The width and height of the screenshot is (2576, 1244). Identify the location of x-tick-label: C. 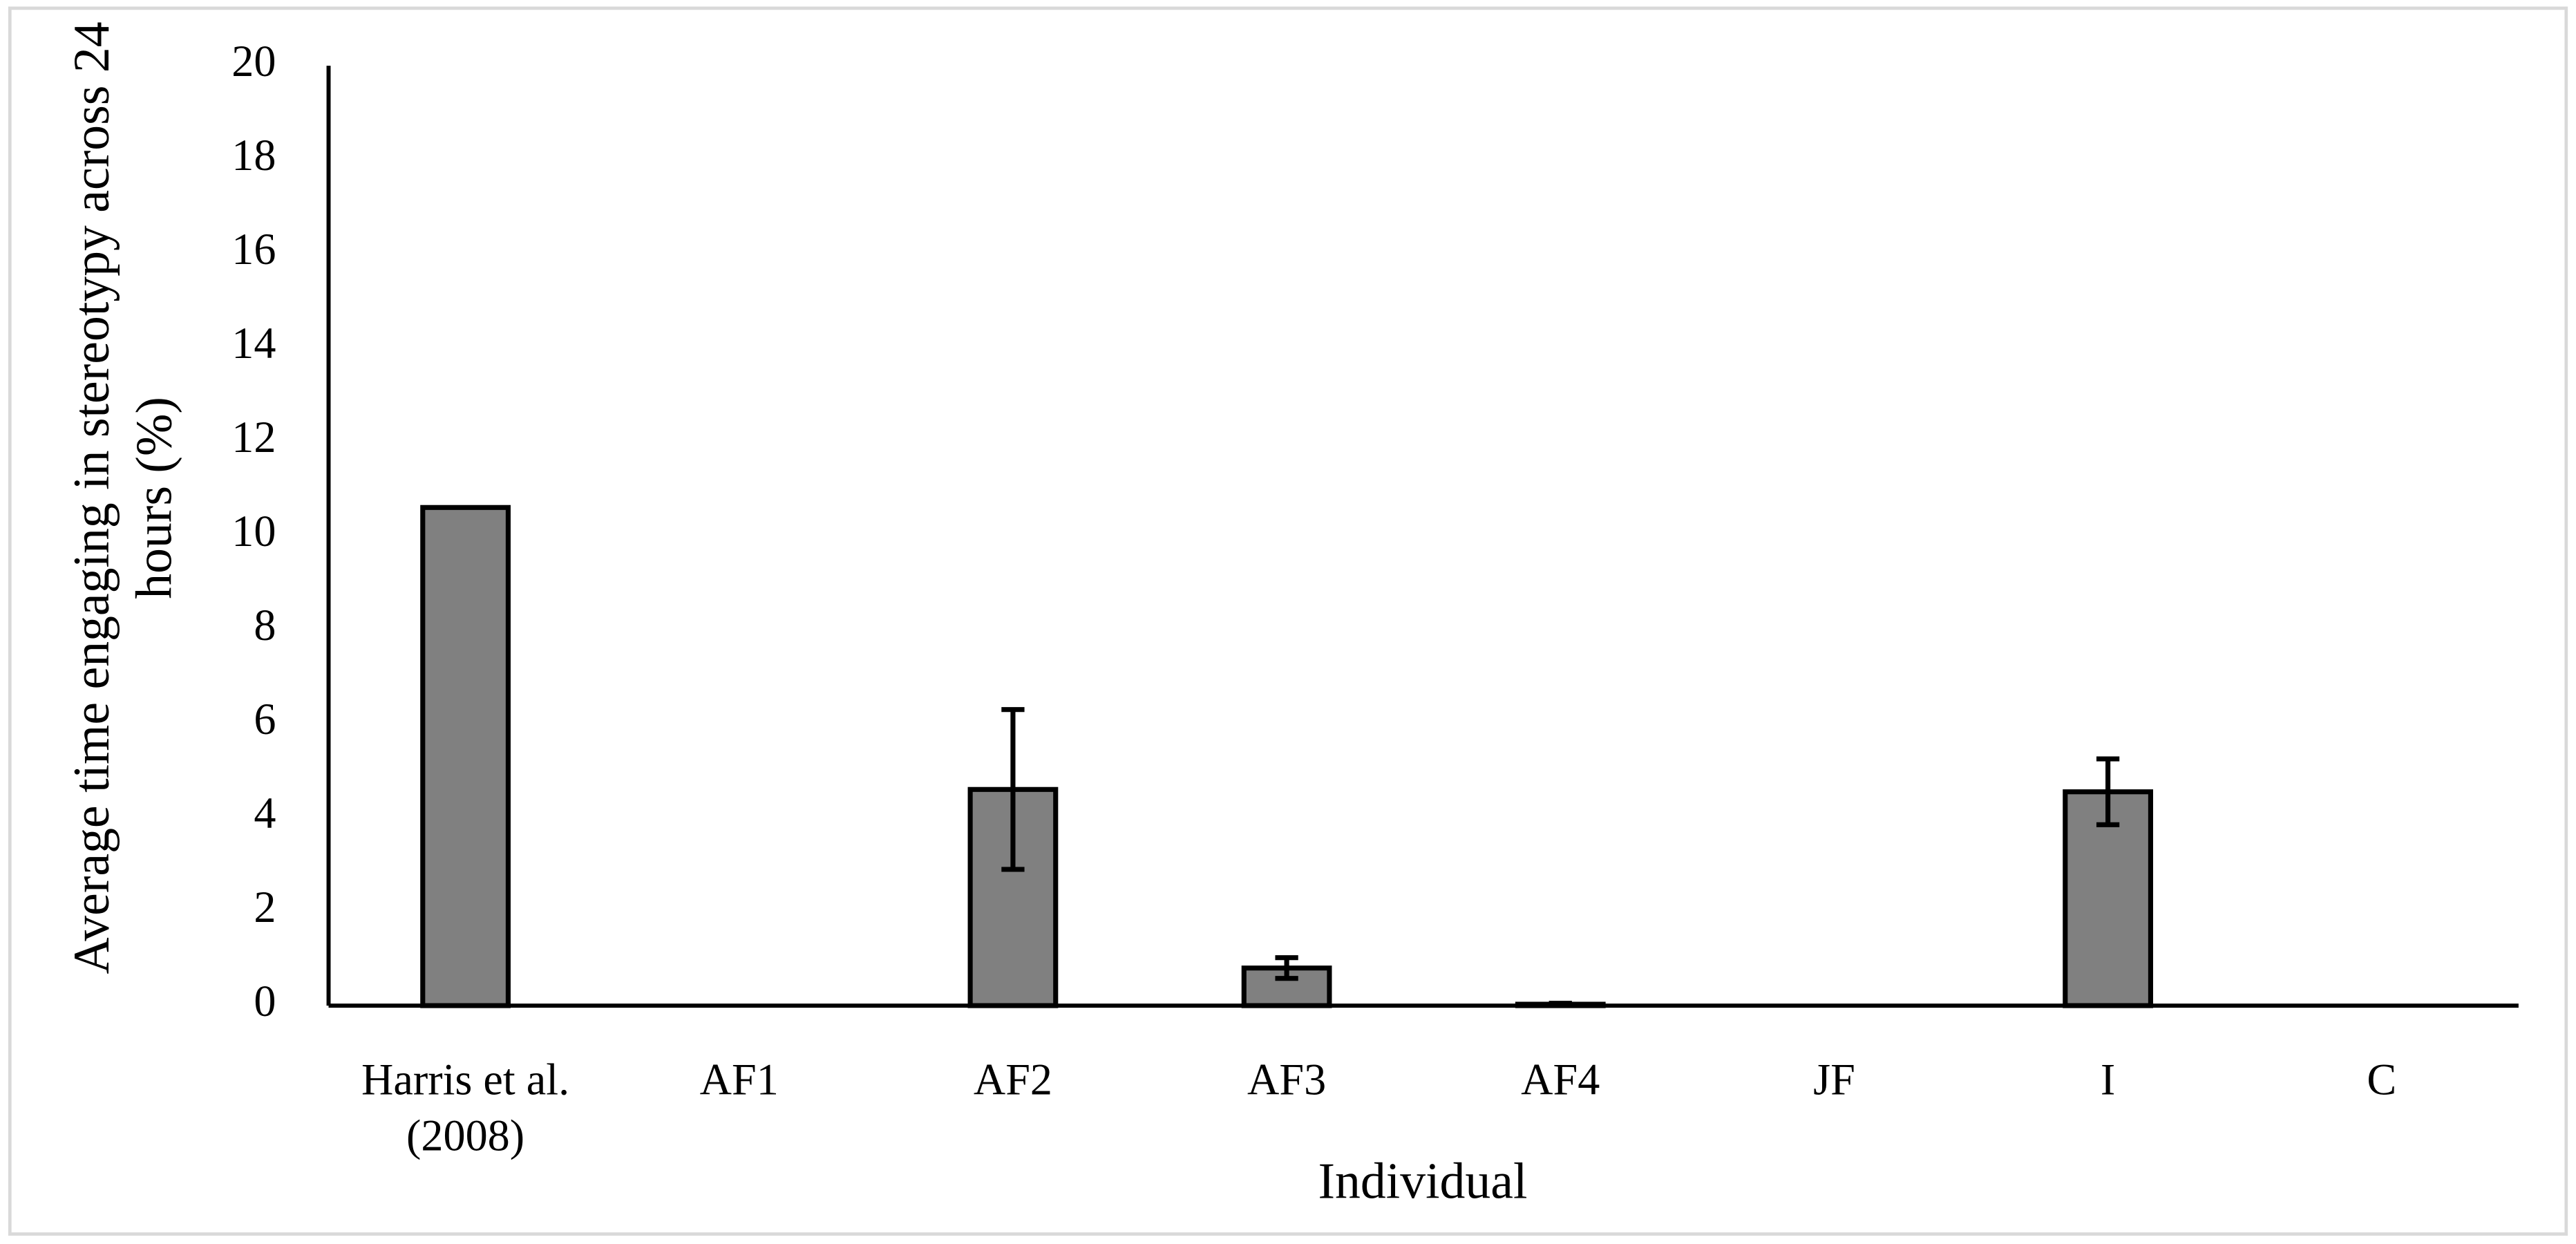
(2382, 1079).